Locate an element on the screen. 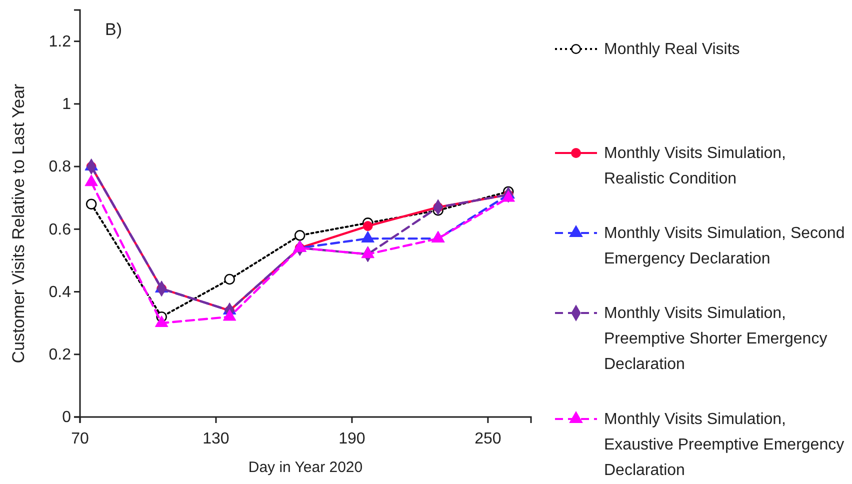  x-tick-label: 70 is located at coordinates (80, 439).